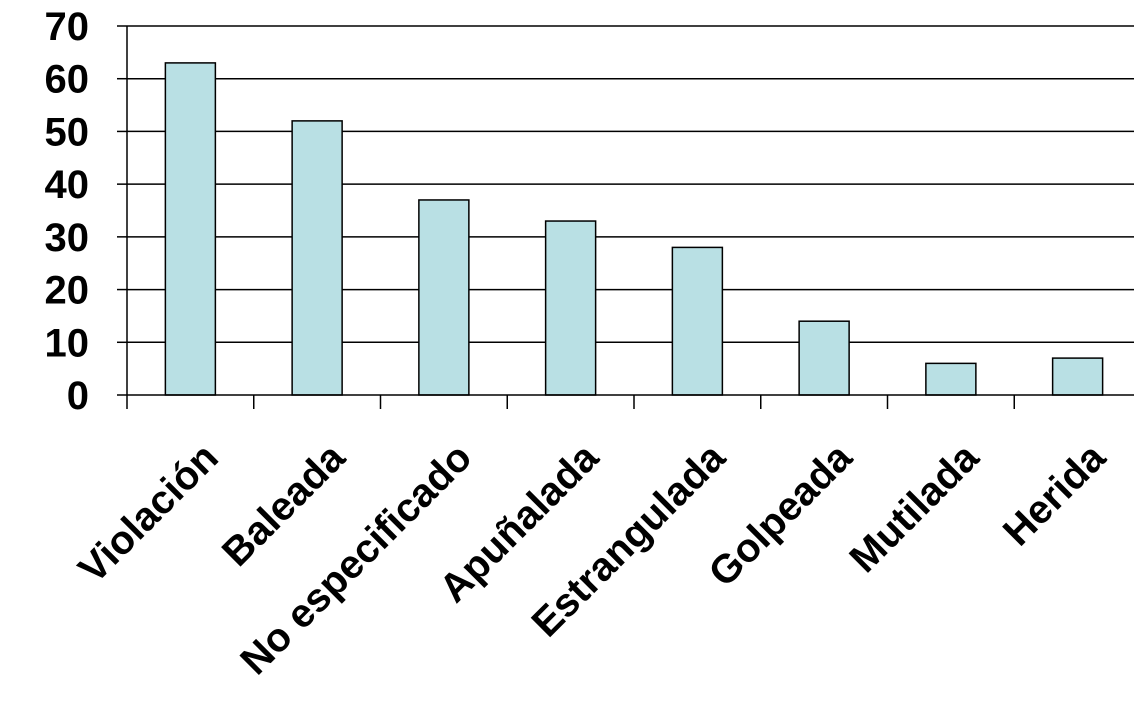 The width and height of the screenshot is (1134, 713). Describe the element at coordinates (67, 238) in the screenshot. I see `y-tick-label: 30` at that location.